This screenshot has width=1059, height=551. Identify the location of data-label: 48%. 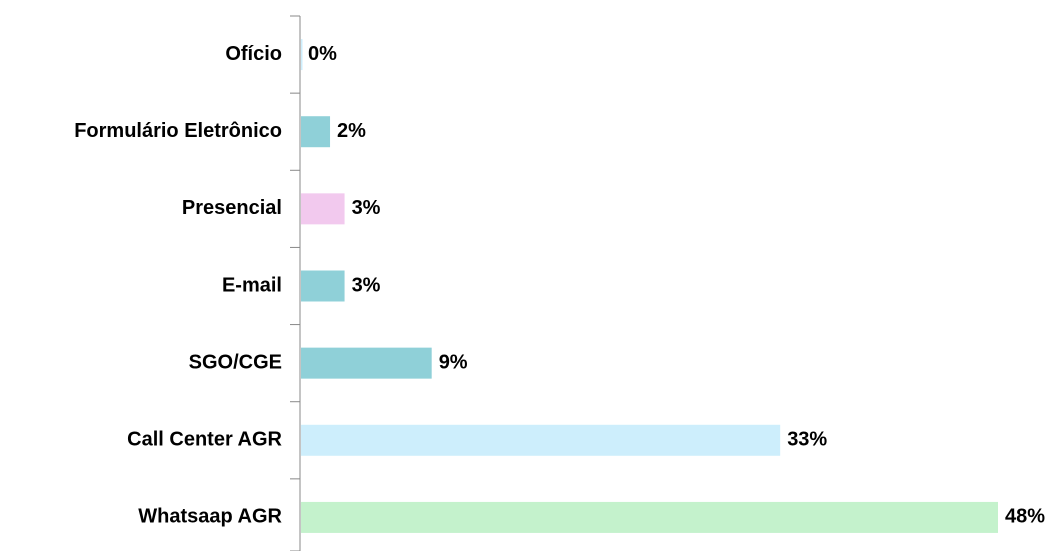
(1025, 517).